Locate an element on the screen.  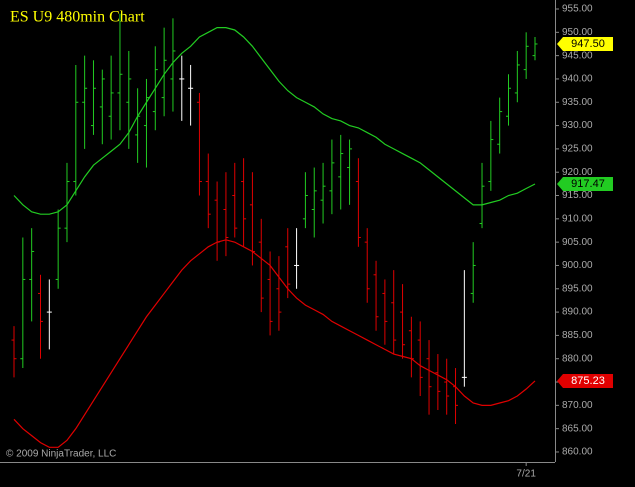
chart-title: ES U9 480min Chart is located at coordinates (77, 17).